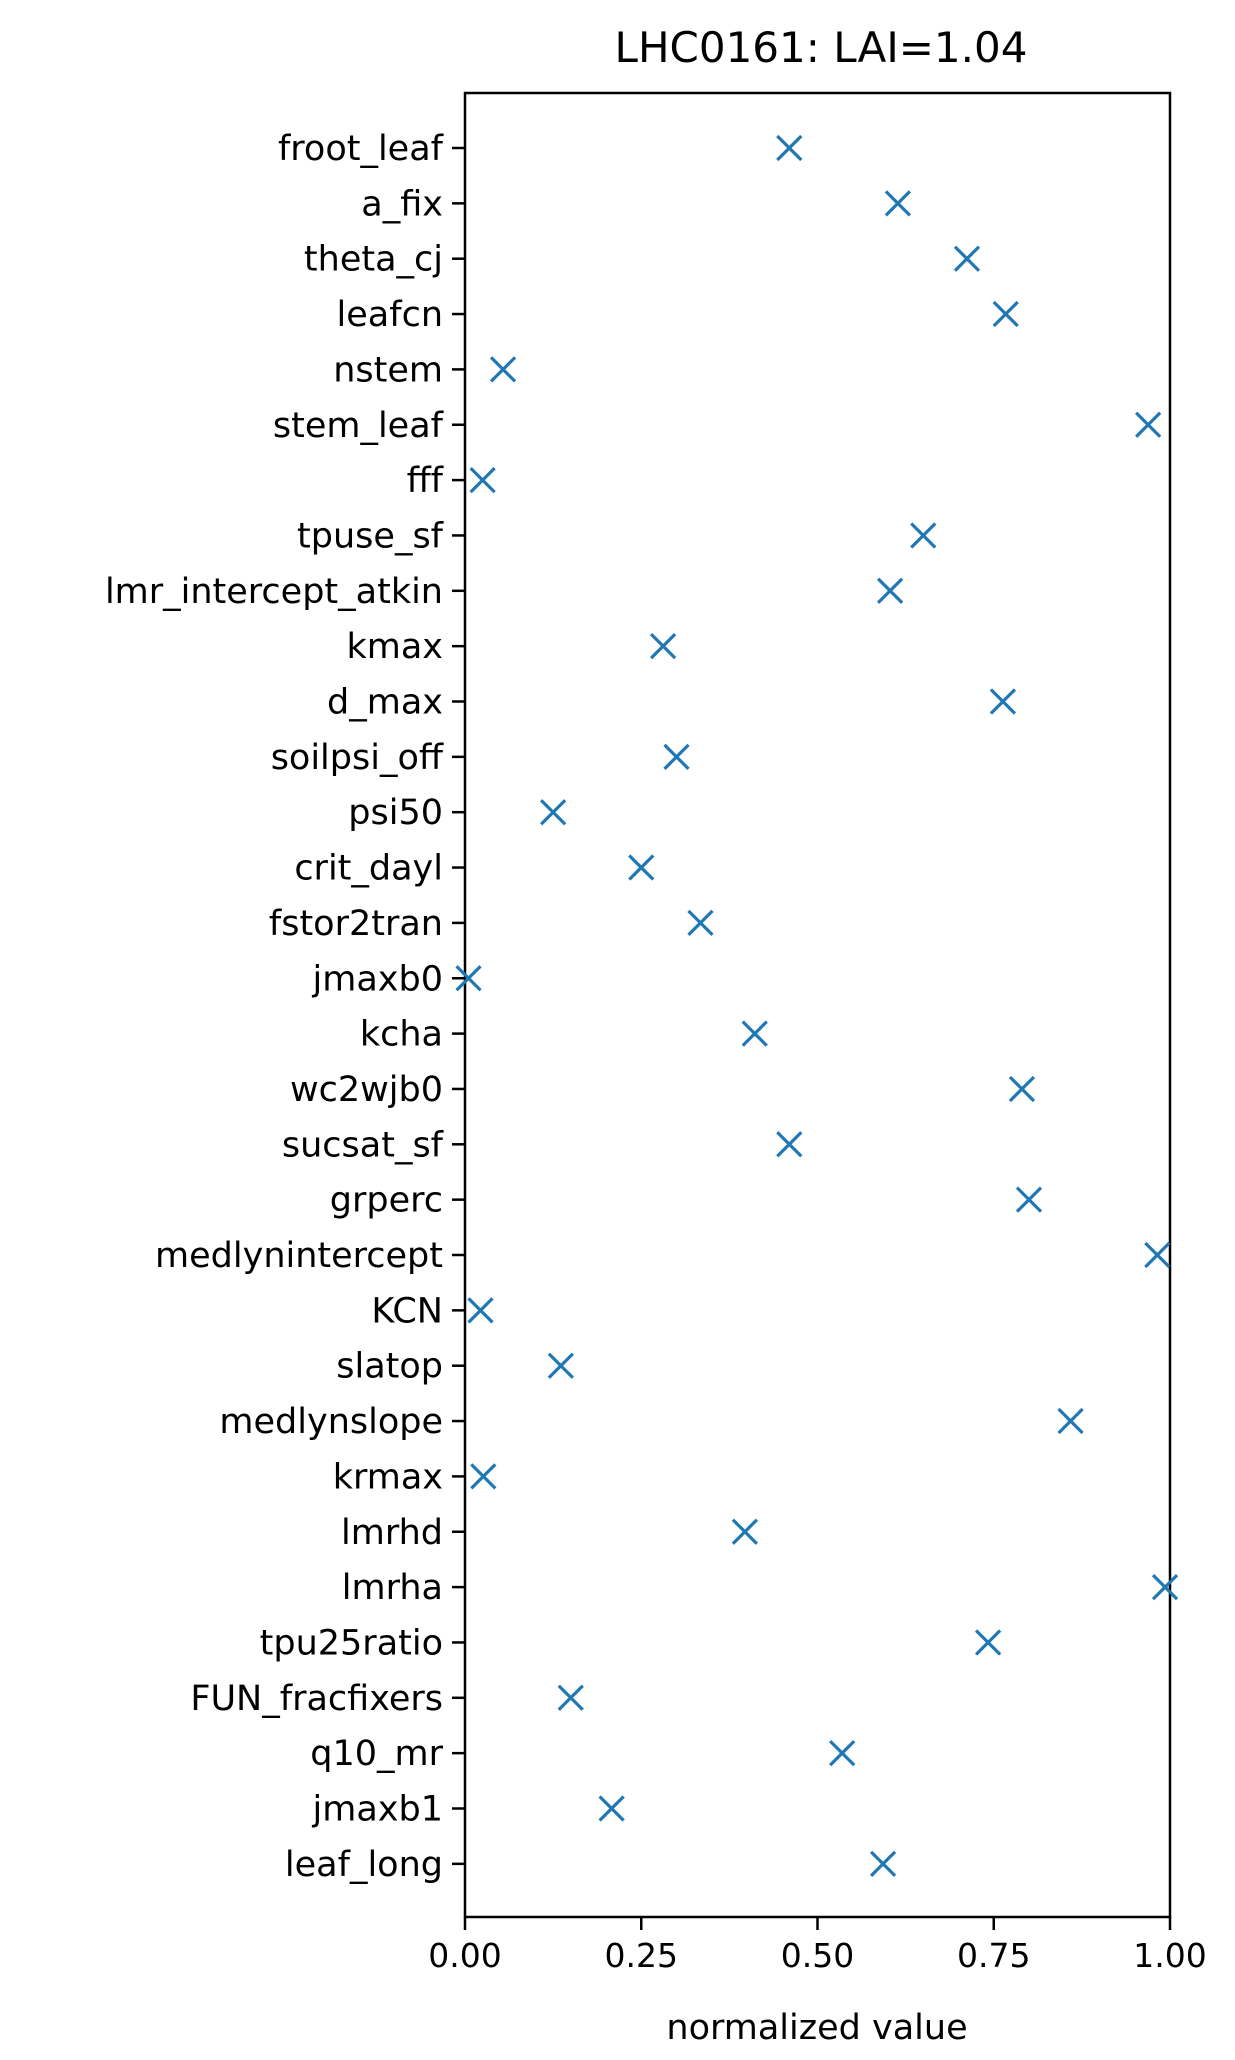 Image resolution: width=1235 pixels, height=2060 pixels. What do you see at coordinates (464, 1955) in the screenshot?
I see `x-tick-label: 0.00` at bounding box center [464, 1955].